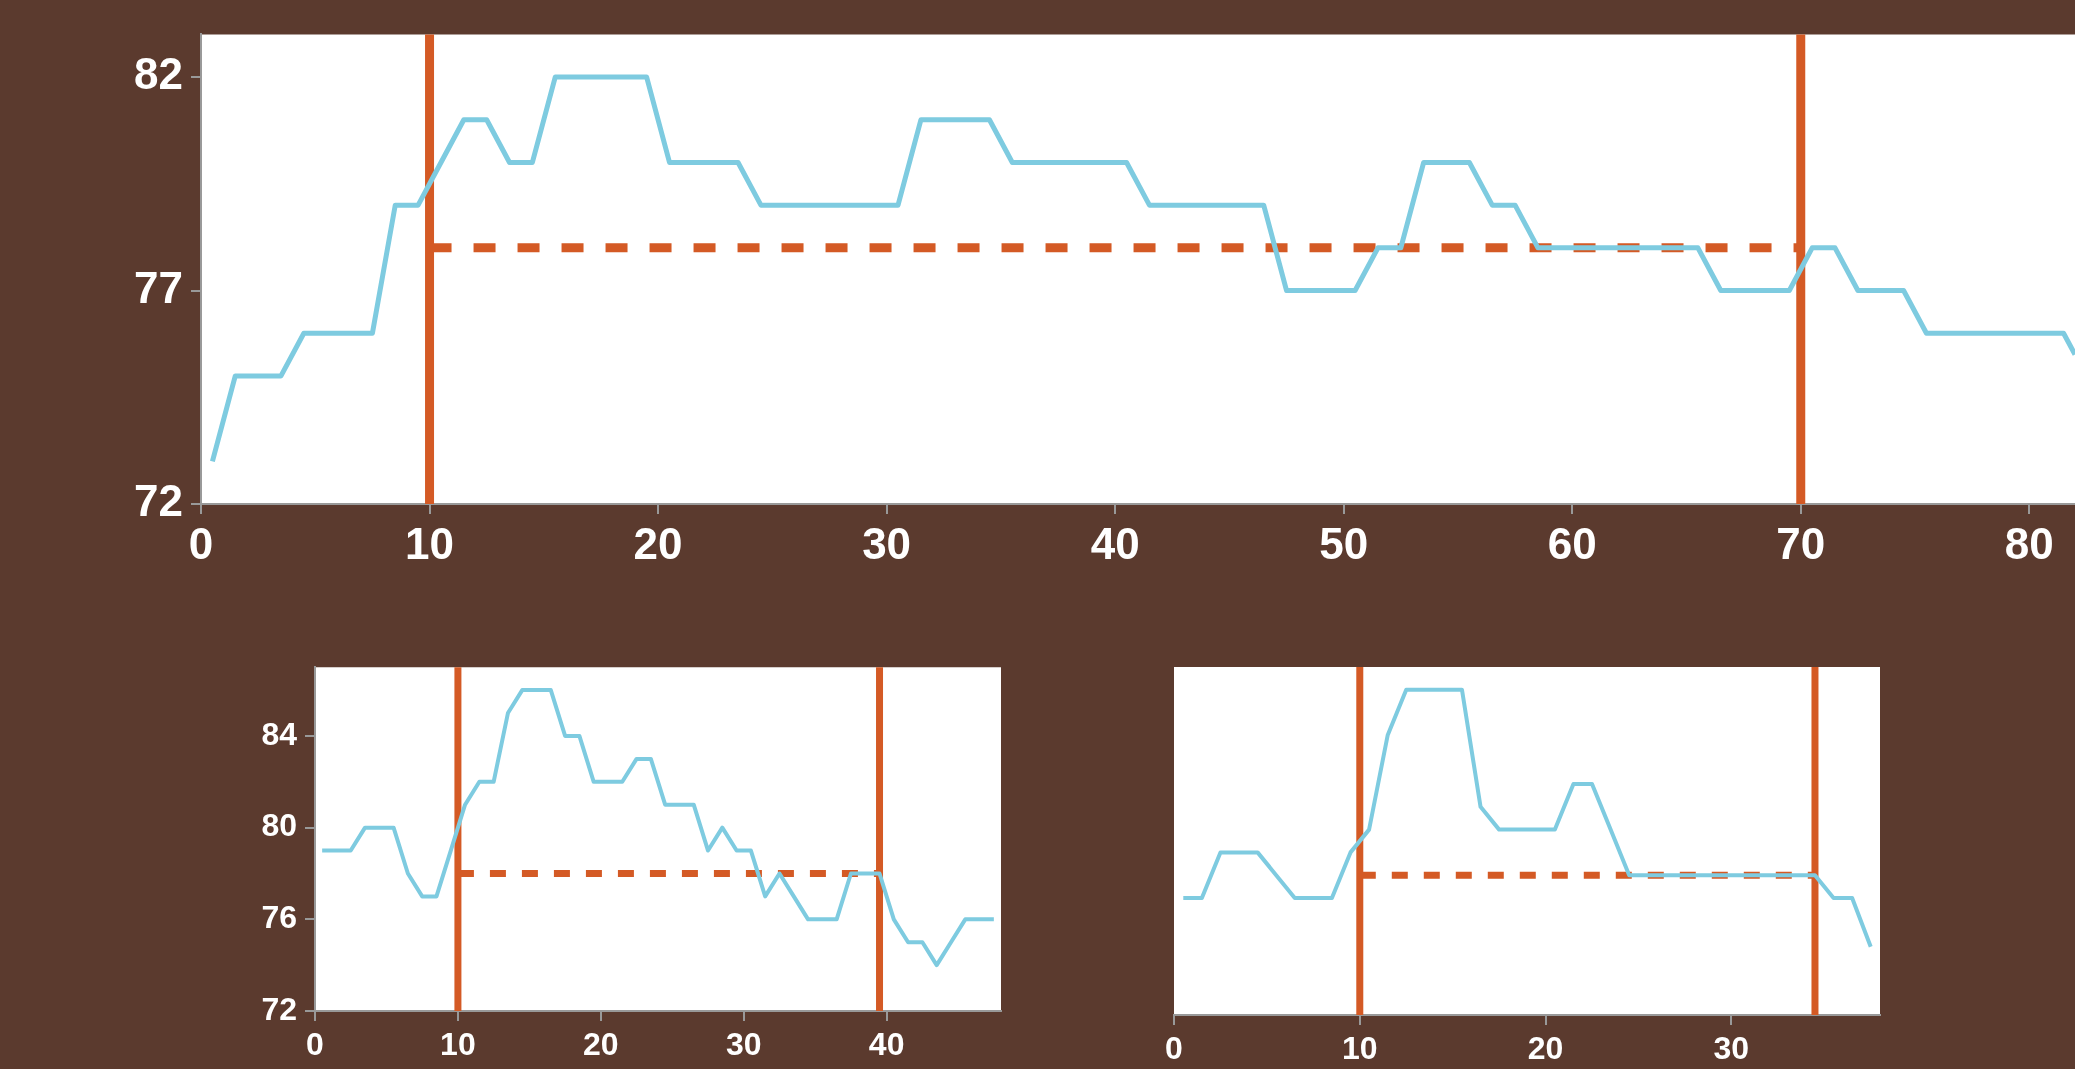 Image resolution: width=2075 pixels, height=1069 pixels. I want to click on y-tick-label: 77, so click(158, 287).